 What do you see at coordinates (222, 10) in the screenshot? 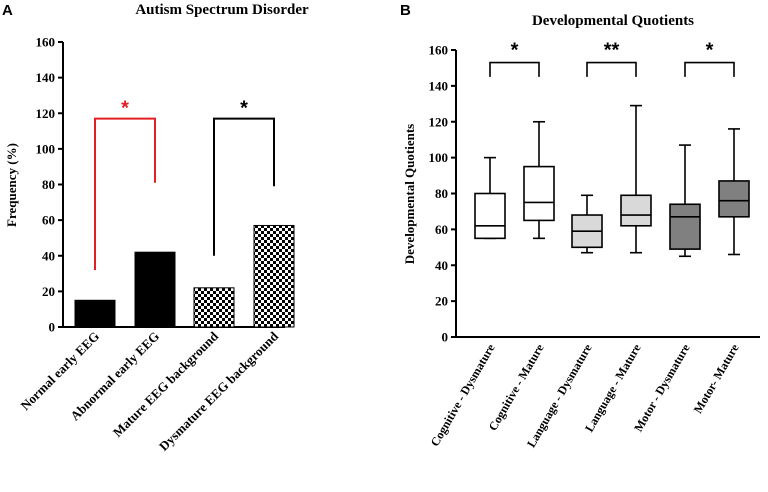
I see `panel-a-title: Autism Spectrum Disorder` at bounding box center [222, 10].